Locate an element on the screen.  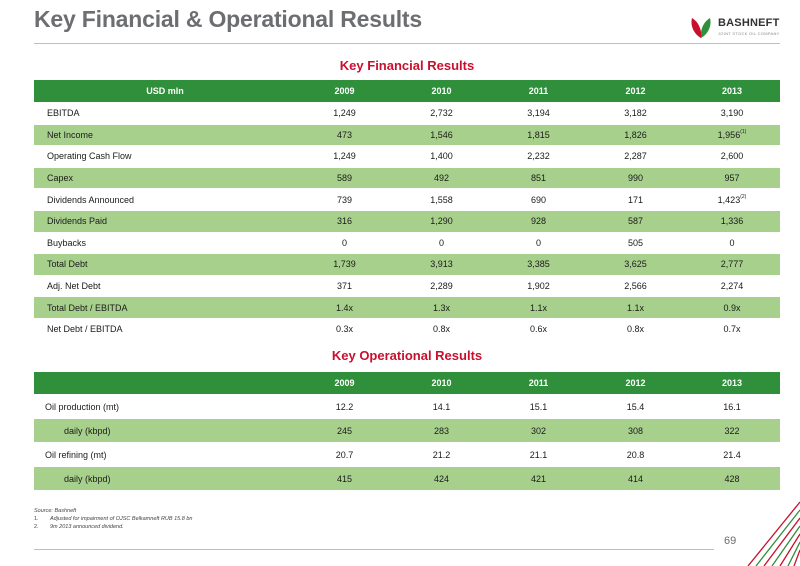
table-cell: 415 is located at coordinates (344, 478).